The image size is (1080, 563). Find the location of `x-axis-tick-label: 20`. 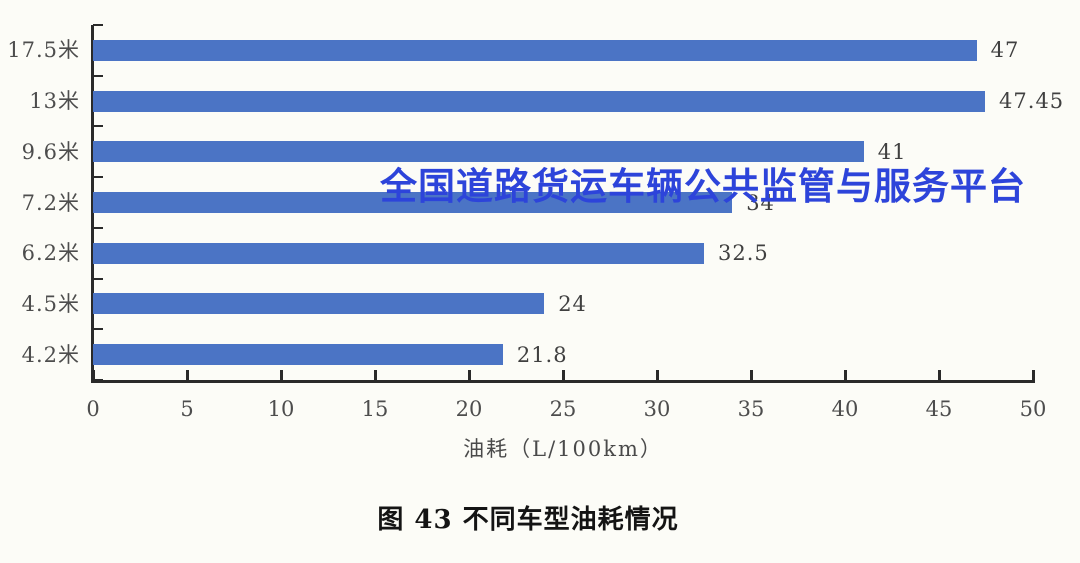

x-axis-tick-label: 20 is located at coordinates (469, 409).